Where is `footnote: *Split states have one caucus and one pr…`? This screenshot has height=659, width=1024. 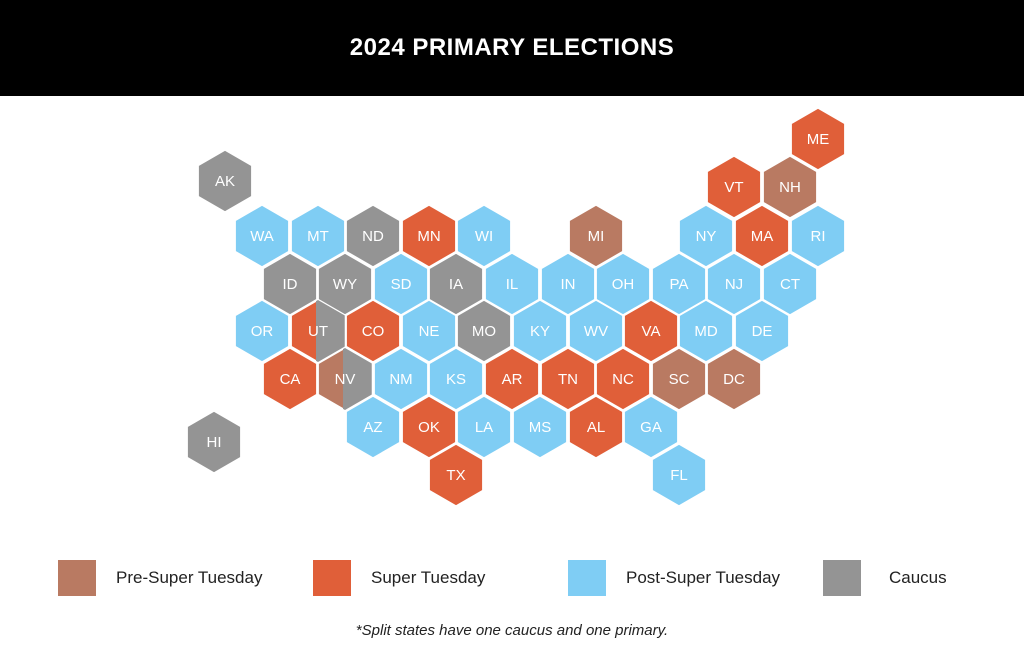 footnote: *Split states have one caucus and one pr… is located at coordinates (512, 630).